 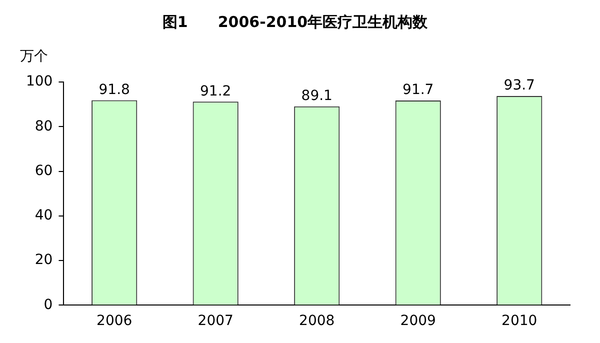 I want to click on y-tick-label: 20, so click(x=43, y=260).